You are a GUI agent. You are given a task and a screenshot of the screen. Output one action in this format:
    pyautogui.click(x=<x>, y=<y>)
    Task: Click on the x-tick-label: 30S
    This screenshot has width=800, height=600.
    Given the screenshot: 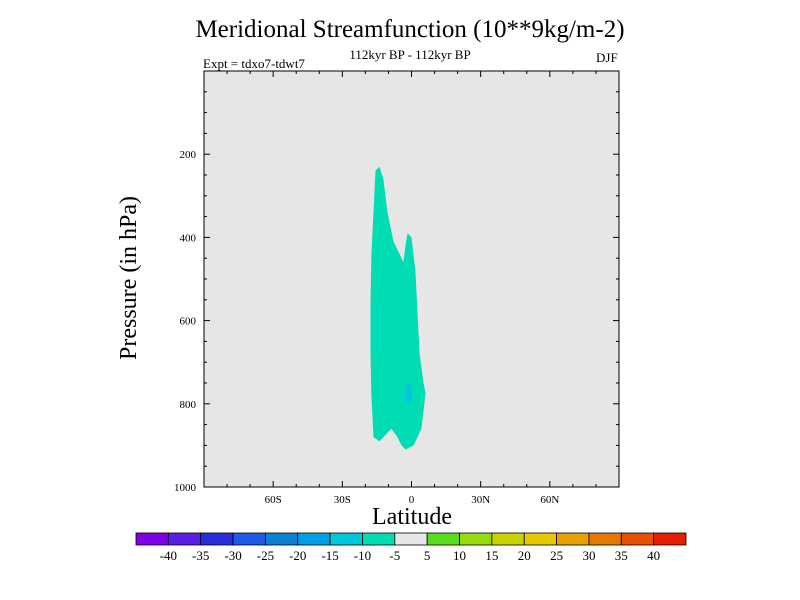 What is the action you would take?
    pyautogui.click(x=342, y=500)
    